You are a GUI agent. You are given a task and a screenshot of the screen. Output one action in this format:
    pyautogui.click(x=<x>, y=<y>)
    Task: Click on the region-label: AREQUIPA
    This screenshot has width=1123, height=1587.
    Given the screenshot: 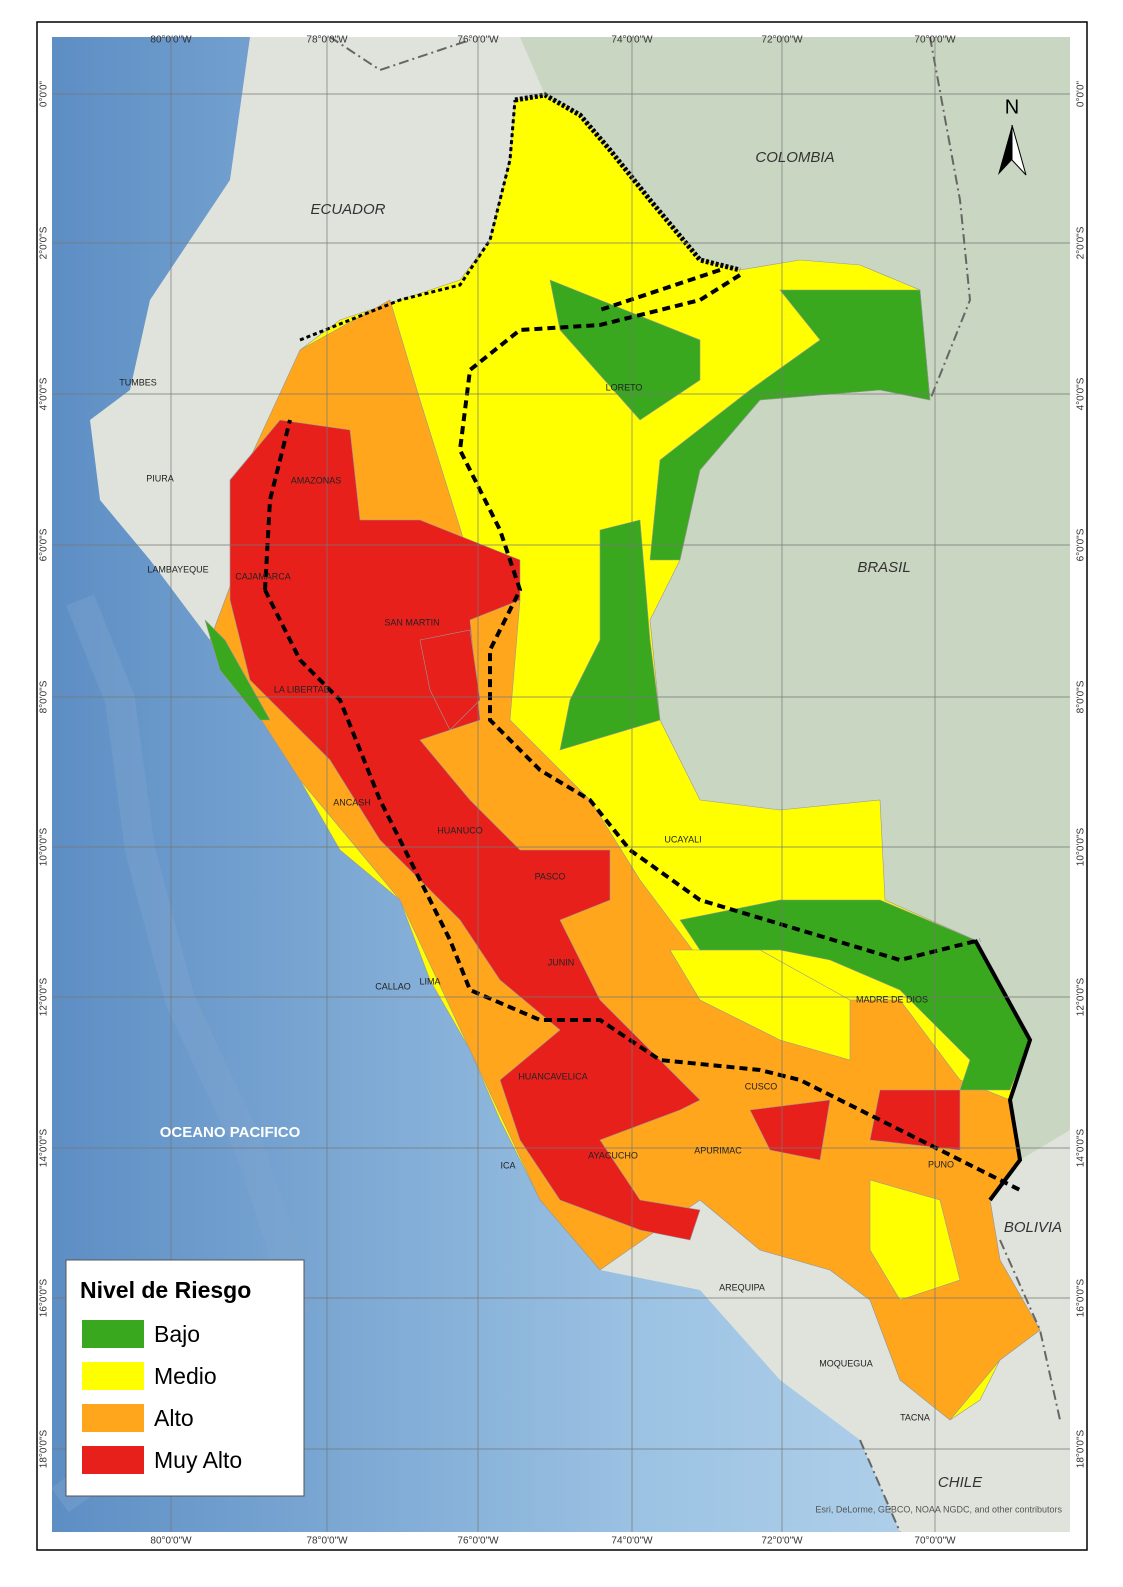 What is the action you would take?
    pyautogui.click(x=742, y=1287)
    